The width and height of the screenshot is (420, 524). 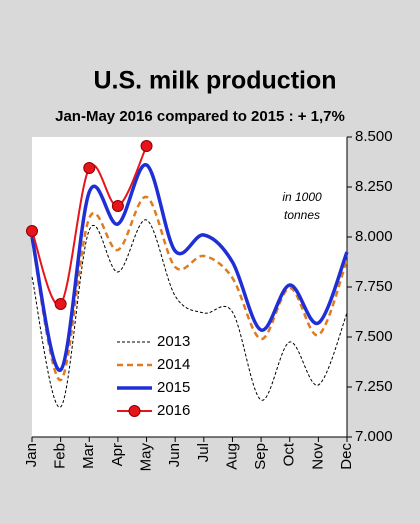 What do you see at coordinates (374, 436) in the screenshot?
I see `y-tick-label: 7.000` at bounding box center [374, 436].